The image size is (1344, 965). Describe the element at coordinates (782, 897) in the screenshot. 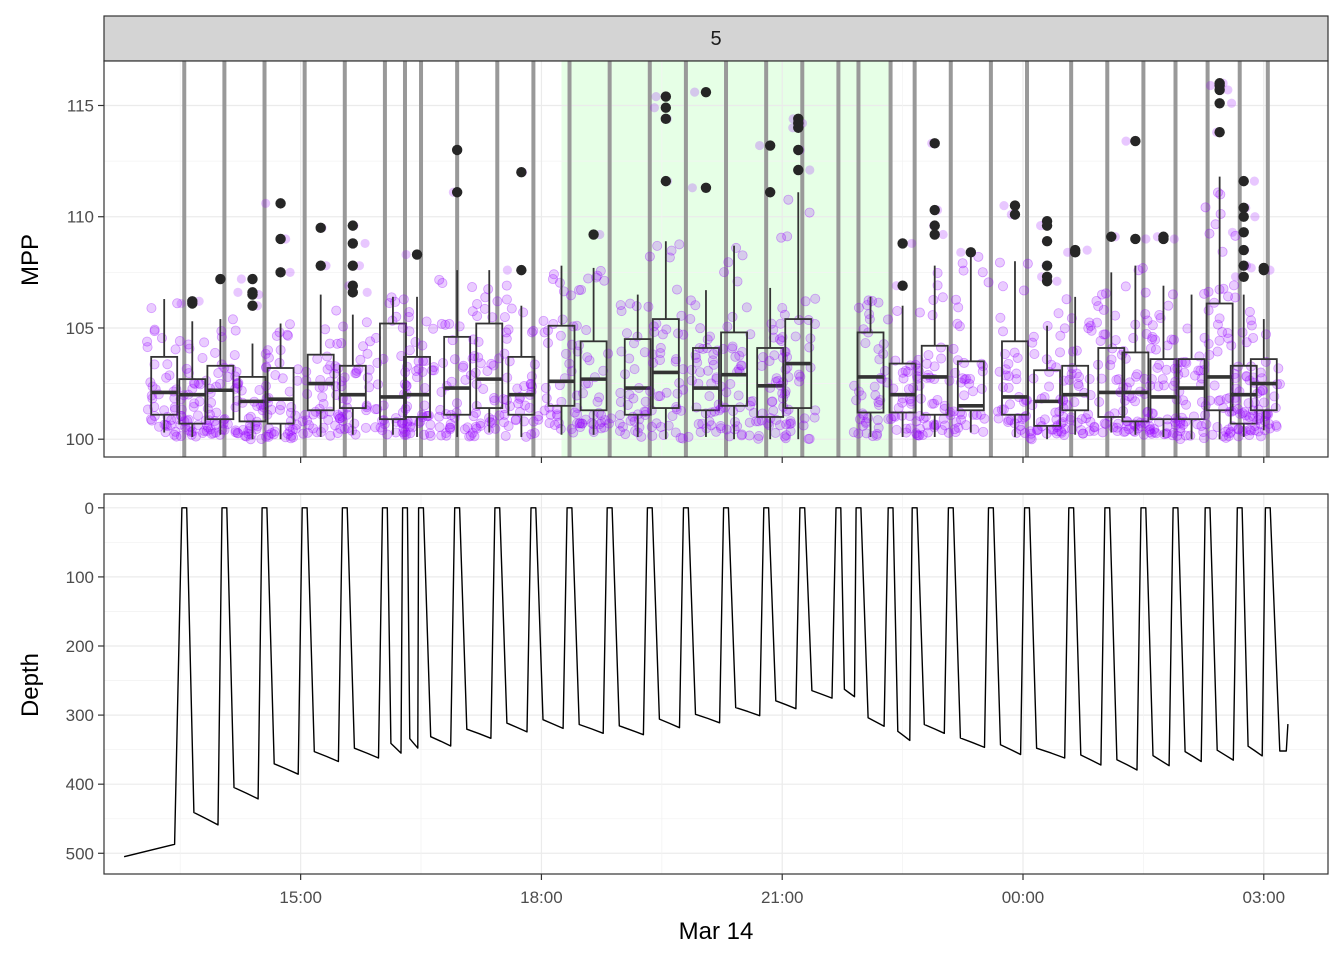

I see `x-tick-label: 21:00` at that location.